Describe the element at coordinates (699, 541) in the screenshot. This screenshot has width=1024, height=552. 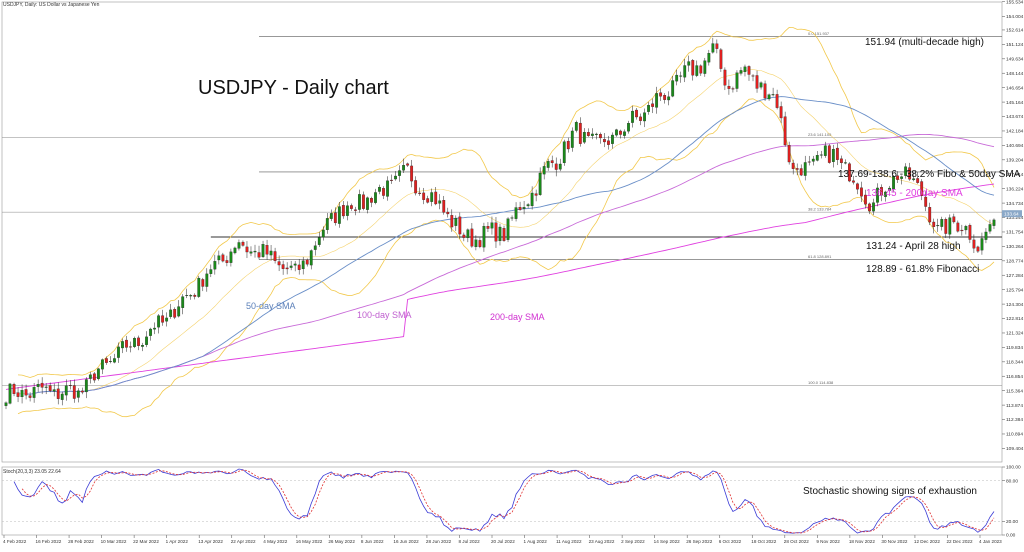
I see `date-tick-label: 26 Sep 2022` at that location.